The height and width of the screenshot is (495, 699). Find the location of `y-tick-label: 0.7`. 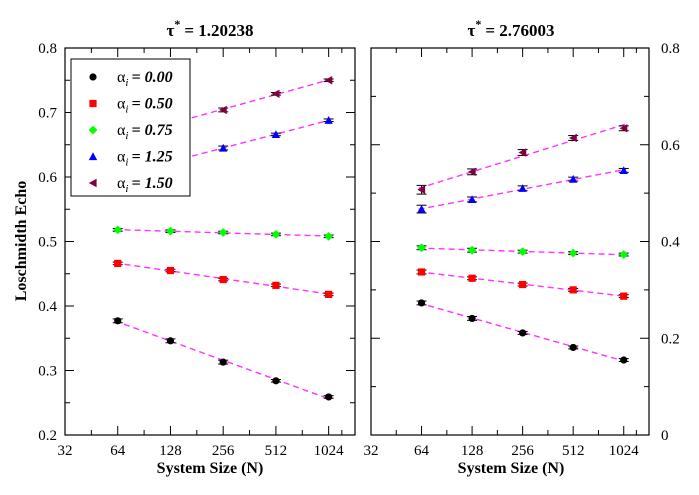

y-tick-label: 0.7 is located at coordinates (47, 114).